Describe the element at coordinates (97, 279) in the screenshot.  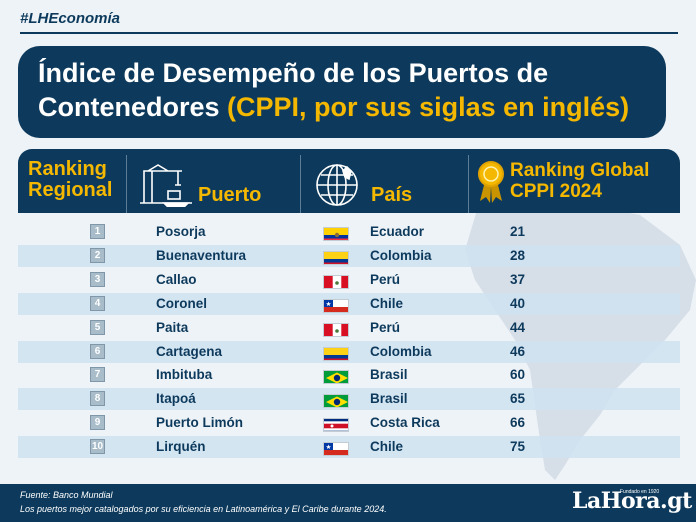
I see `regional-rank-badge: 3` at that location.